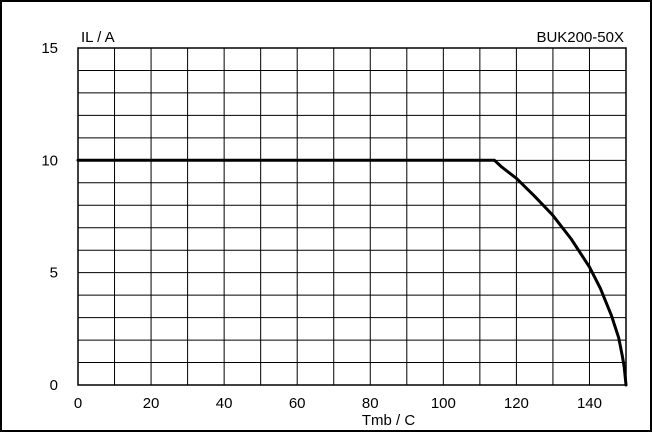  I want to click on y-tick-label: 15, so click(49, 48).